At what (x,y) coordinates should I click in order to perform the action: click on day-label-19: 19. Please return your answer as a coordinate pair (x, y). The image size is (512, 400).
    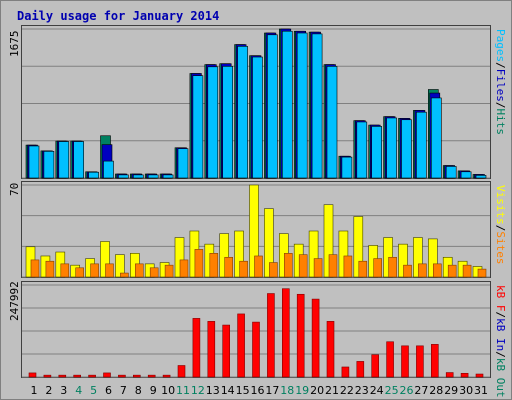
    Looking at the image, I should click on (302, 390).